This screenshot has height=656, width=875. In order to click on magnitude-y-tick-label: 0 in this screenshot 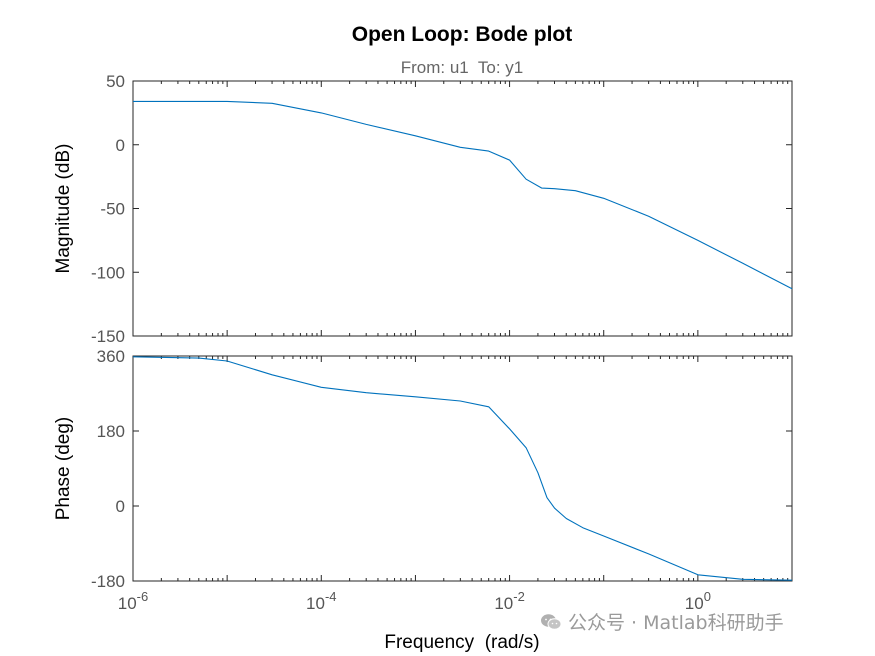, I will do `click(120, 145)`.